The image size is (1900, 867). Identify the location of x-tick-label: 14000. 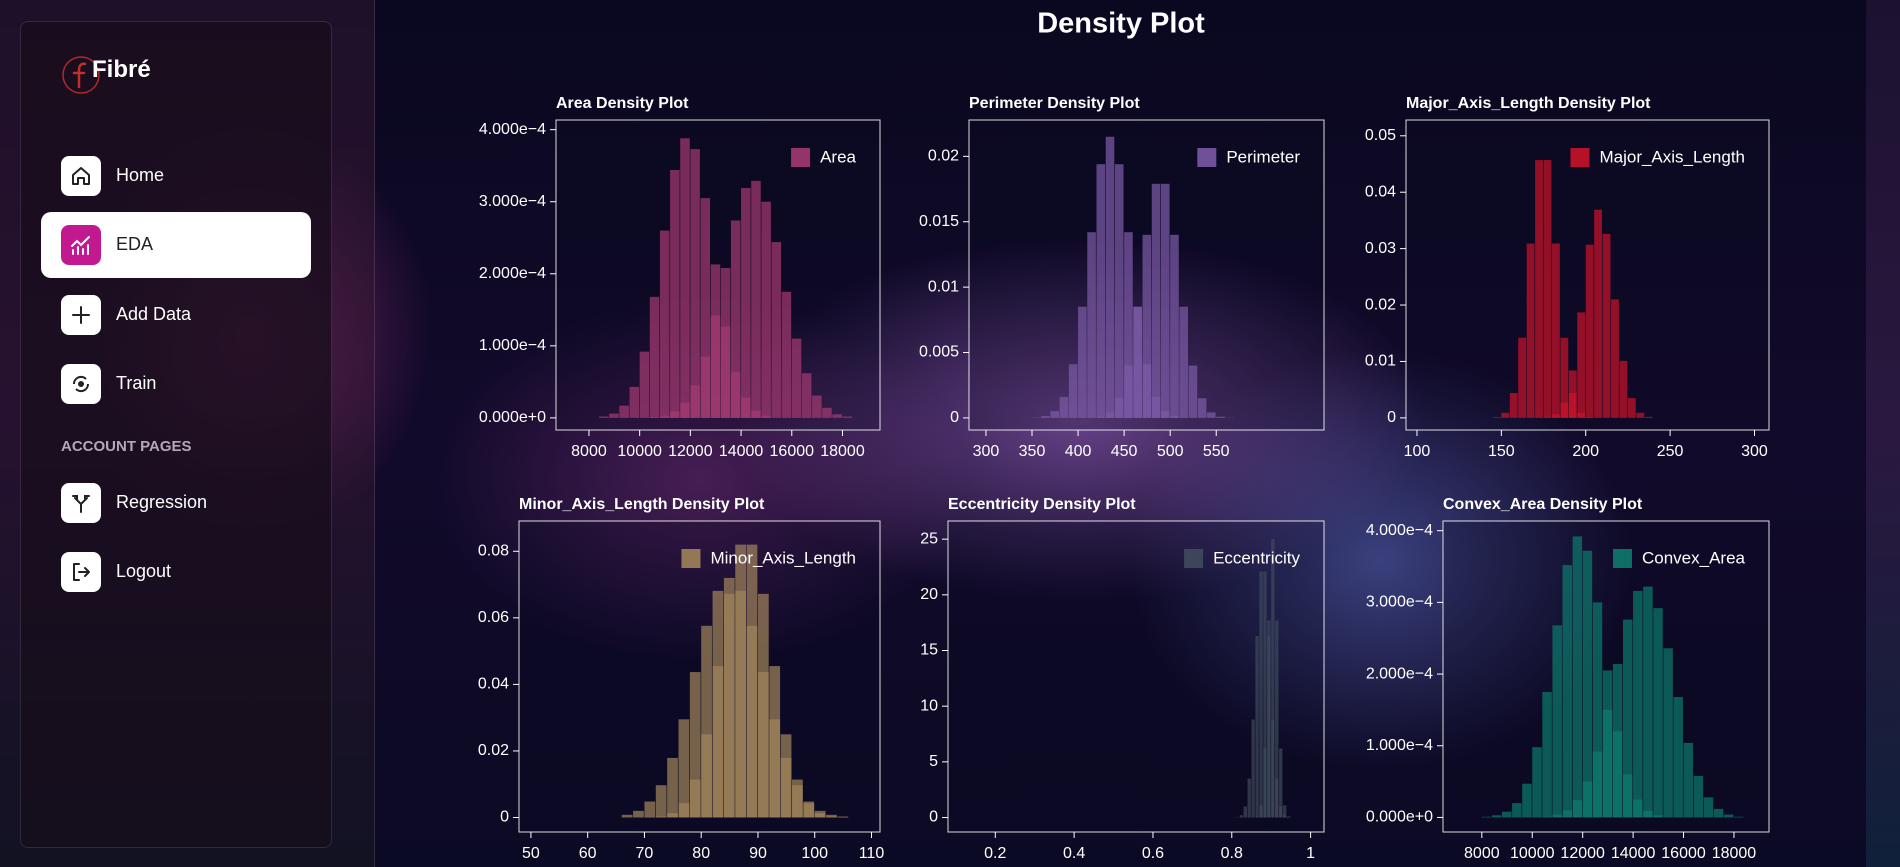
(741, 451).